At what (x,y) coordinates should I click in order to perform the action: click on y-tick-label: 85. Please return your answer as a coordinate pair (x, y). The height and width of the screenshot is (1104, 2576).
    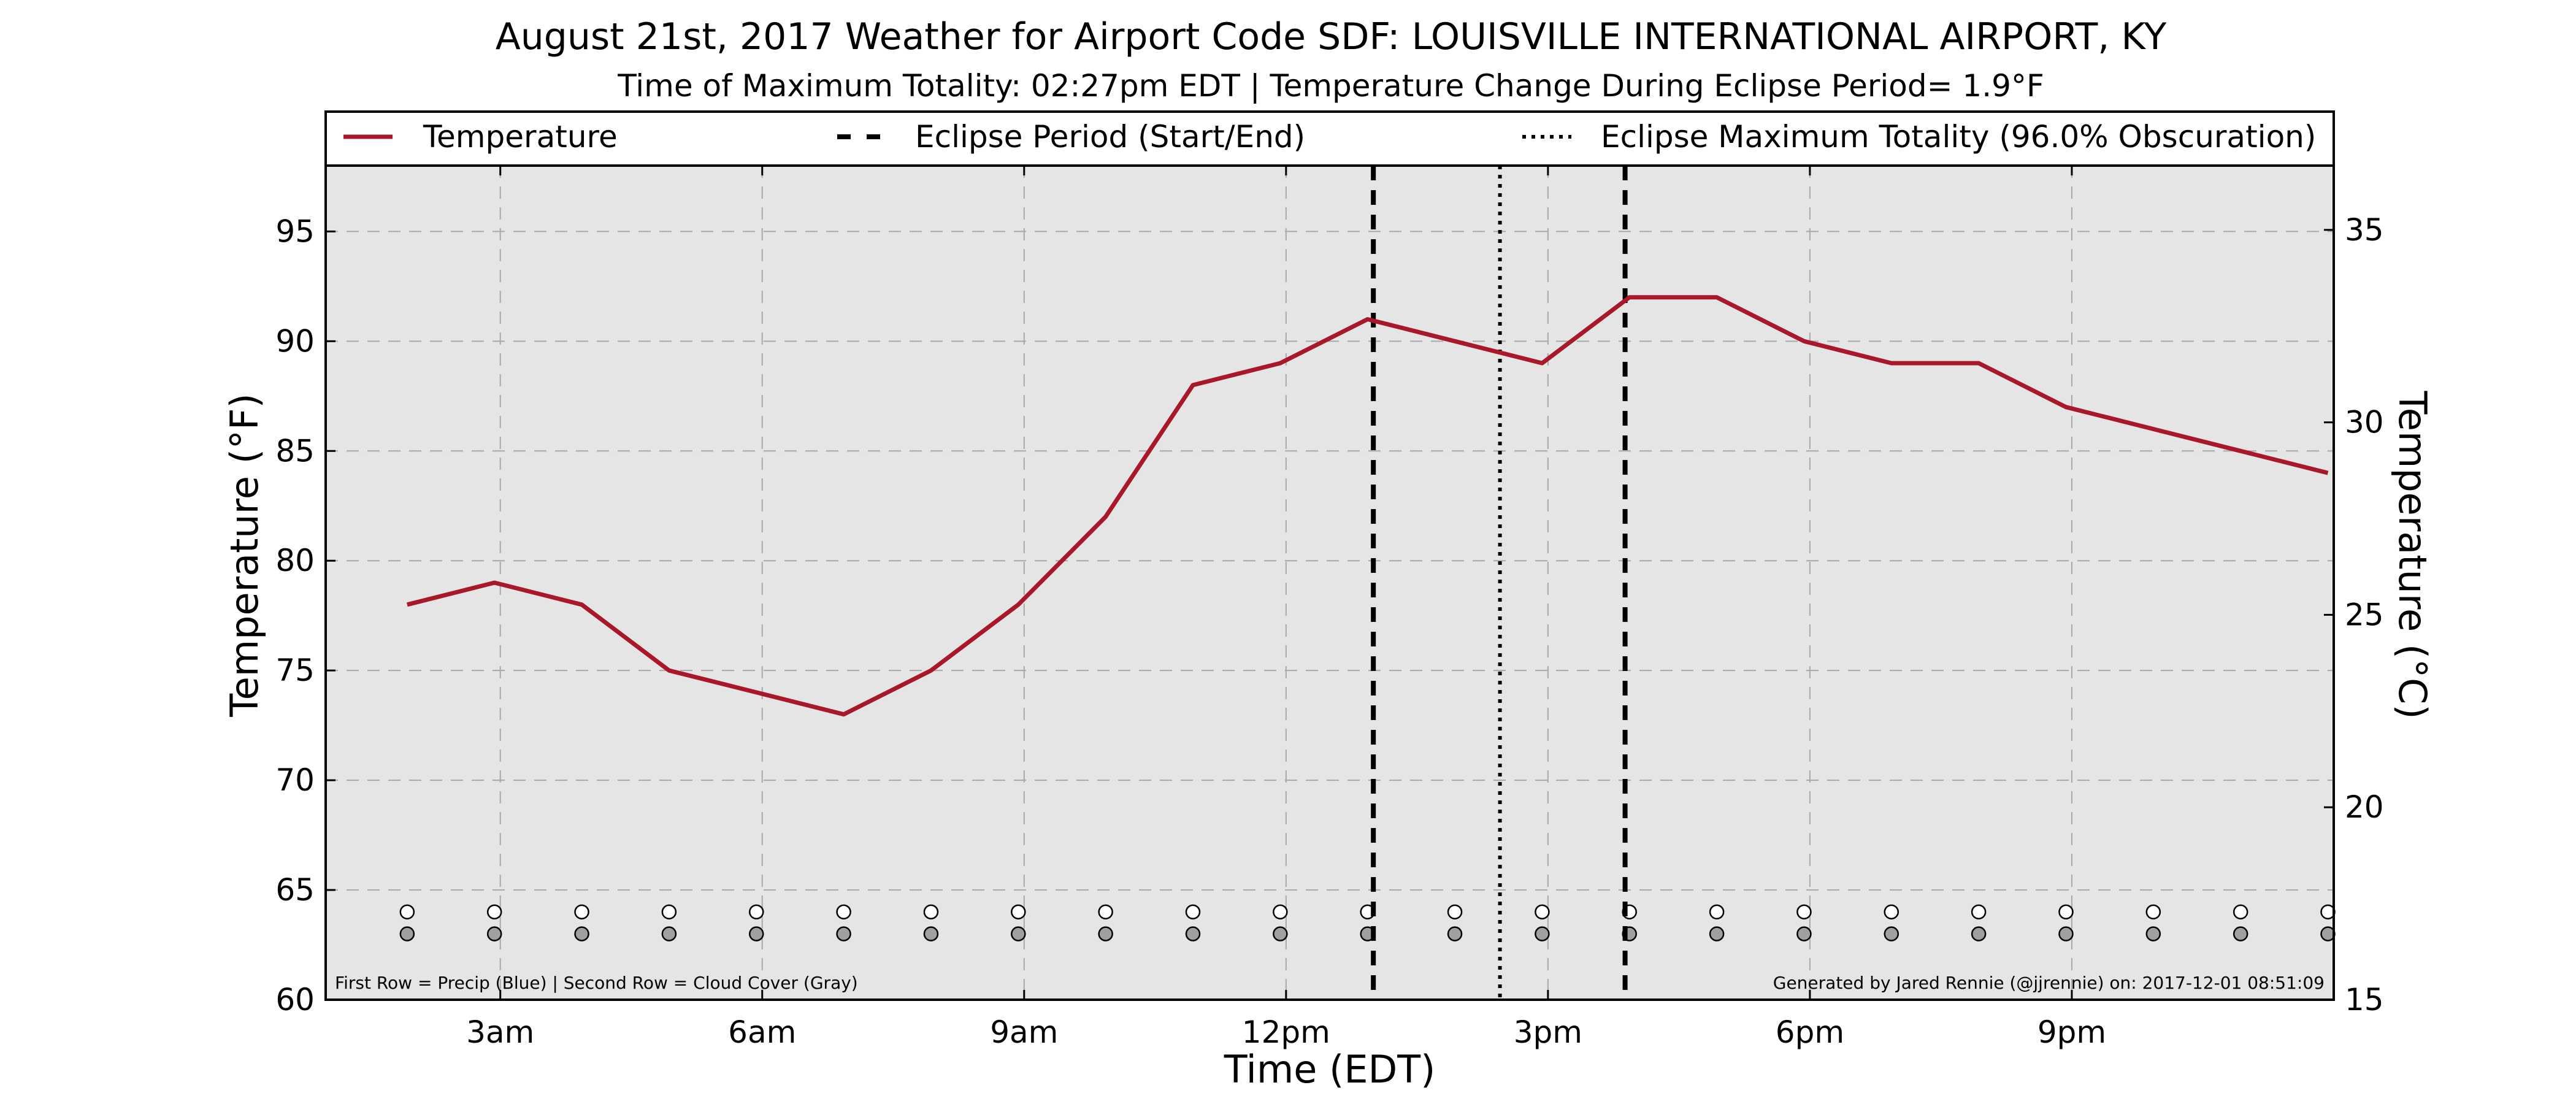
    Looking at the image, I should click on (295, 451).